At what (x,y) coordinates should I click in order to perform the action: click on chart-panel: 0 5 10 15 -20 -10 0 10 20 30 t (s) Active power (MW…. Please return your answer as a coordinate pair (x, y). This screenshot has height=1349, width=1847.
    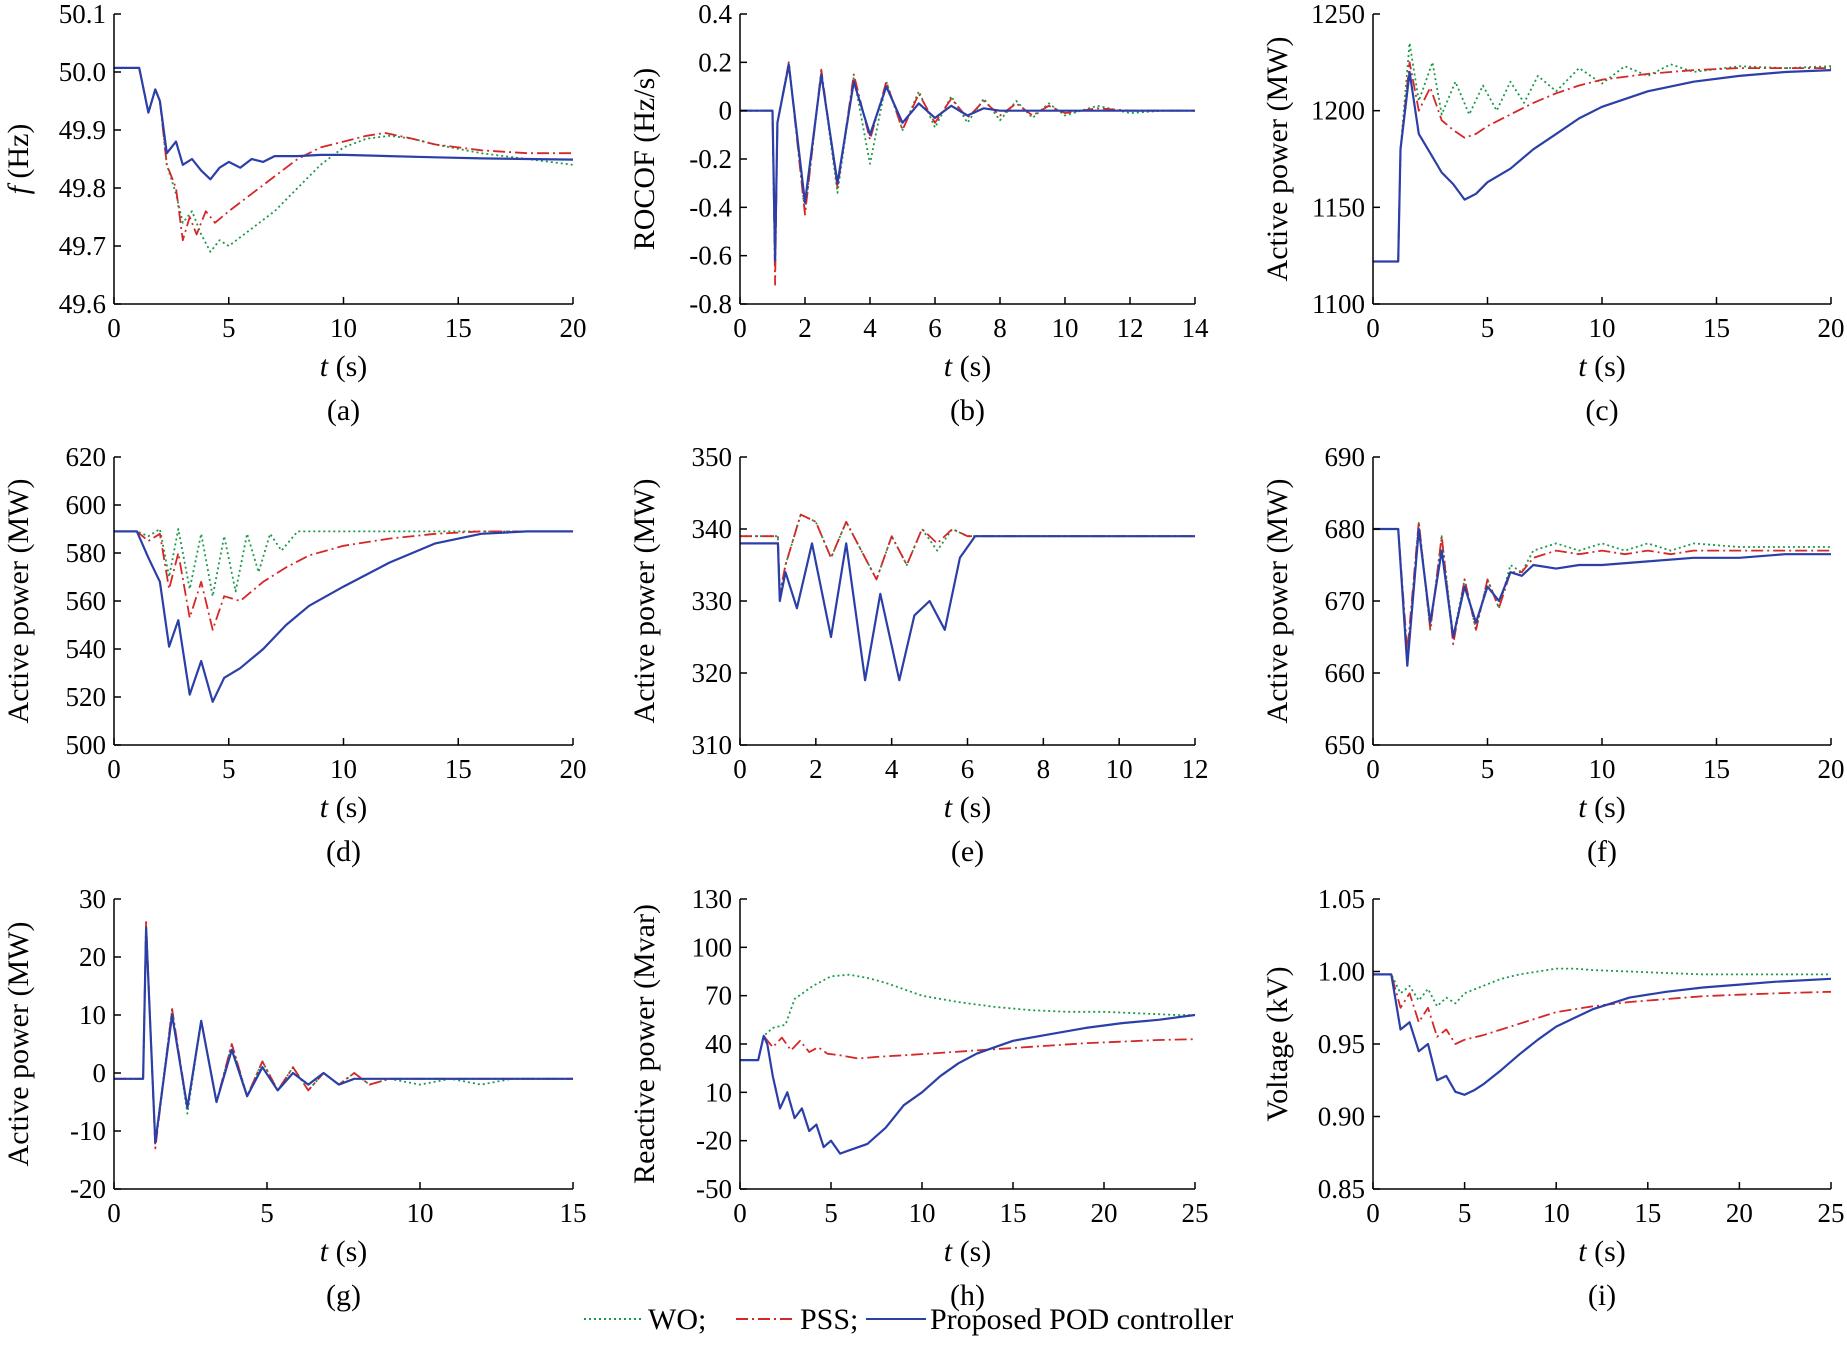
    Looking at the image, I should click on (294, 1098).